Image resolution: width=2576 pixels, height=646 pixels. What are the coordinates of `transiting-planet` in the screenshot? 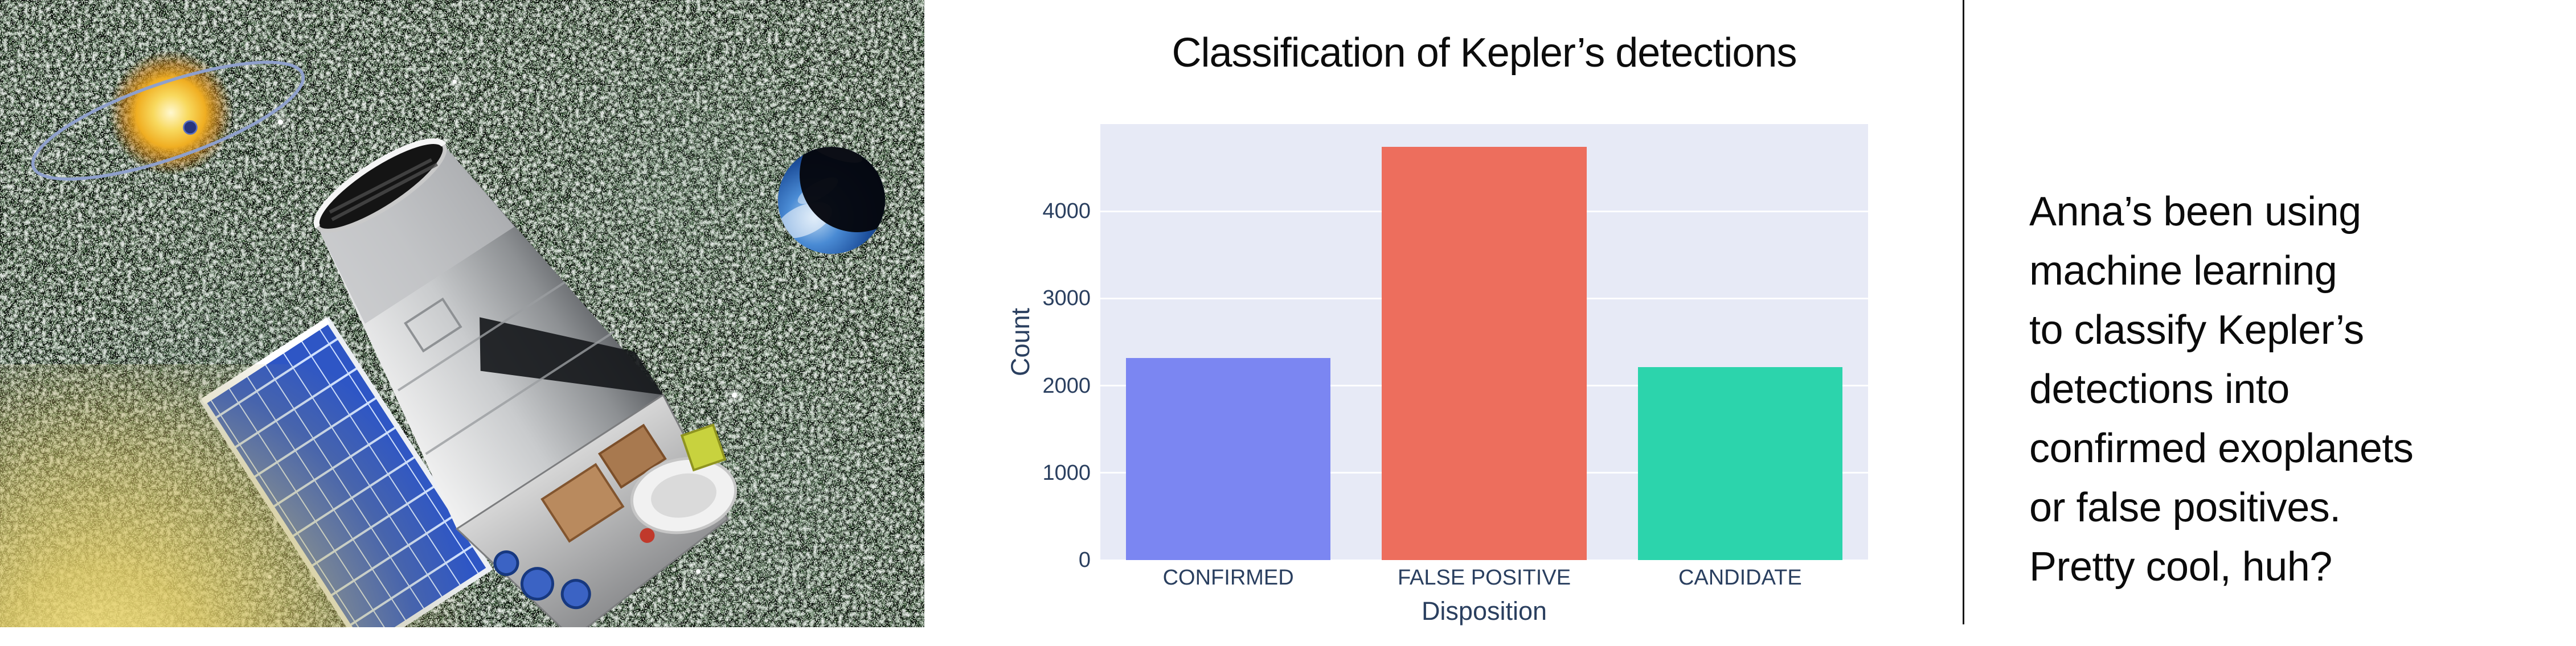 It's located at (190, 127).